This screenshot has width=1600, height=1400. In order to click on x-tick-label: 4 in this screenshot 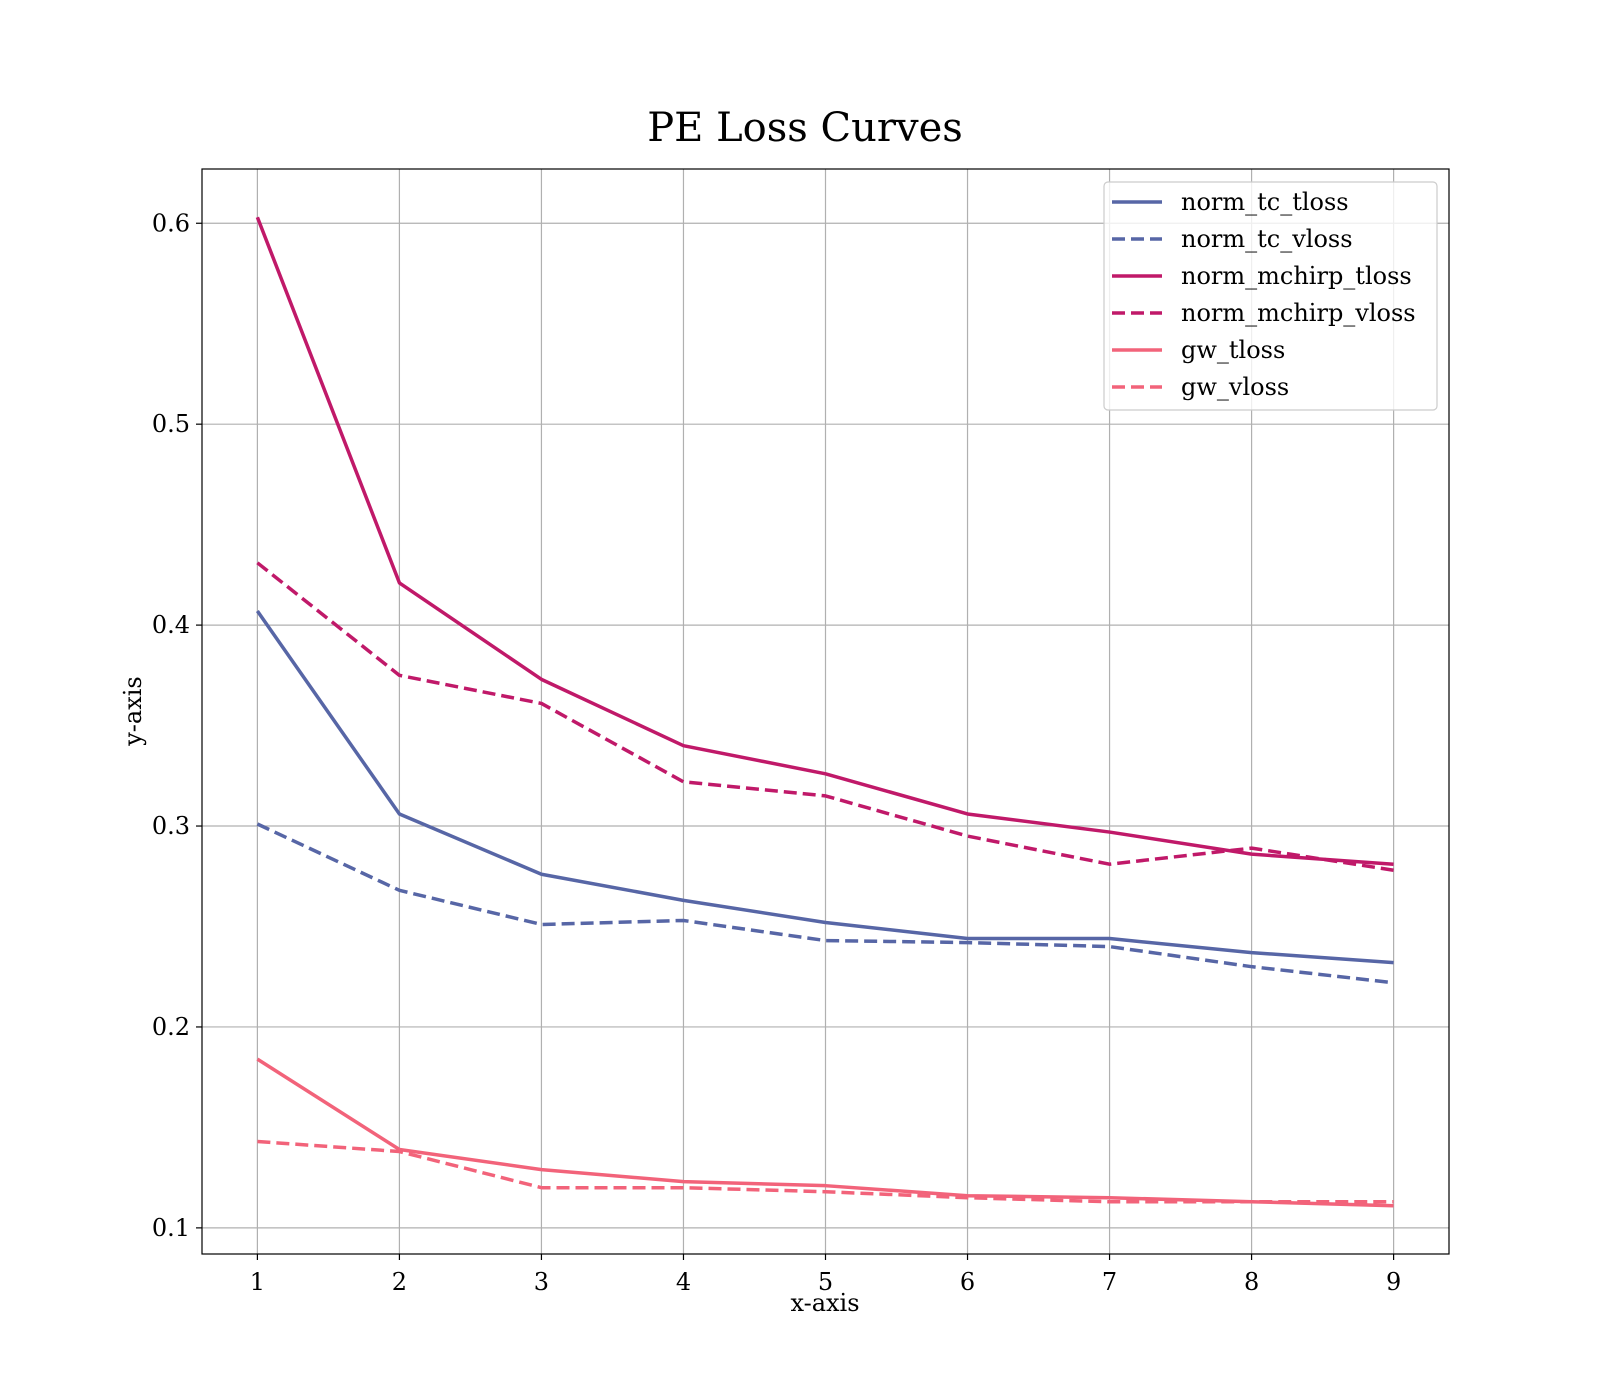, I will do `click(683, 1282)`.